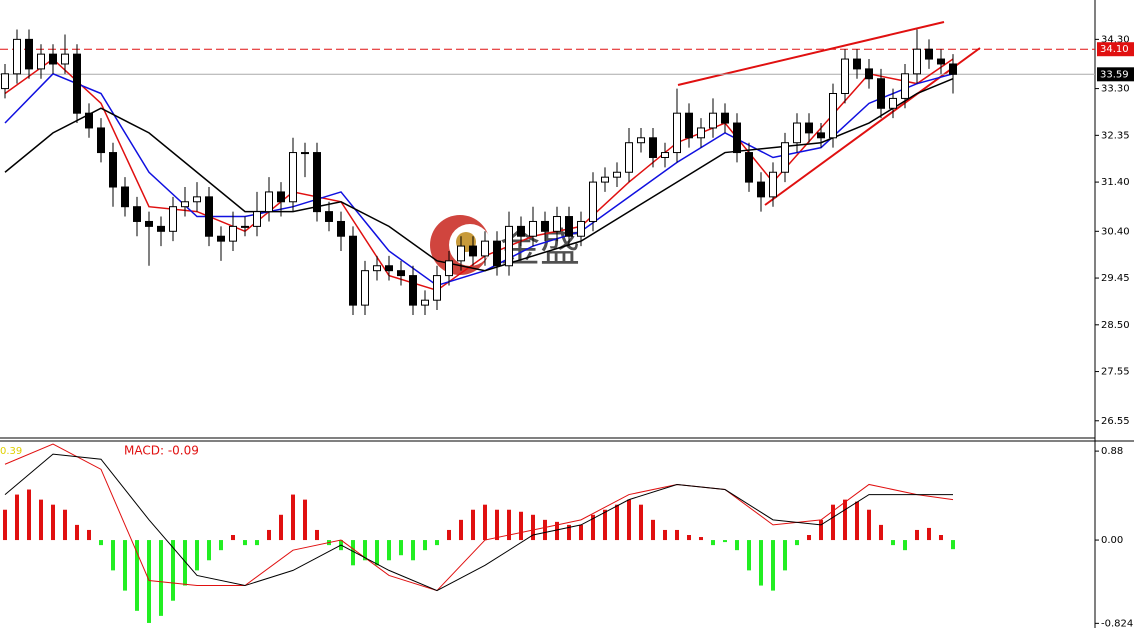  I want to click on y-tick-label: 32.35, so click(1115, 135).